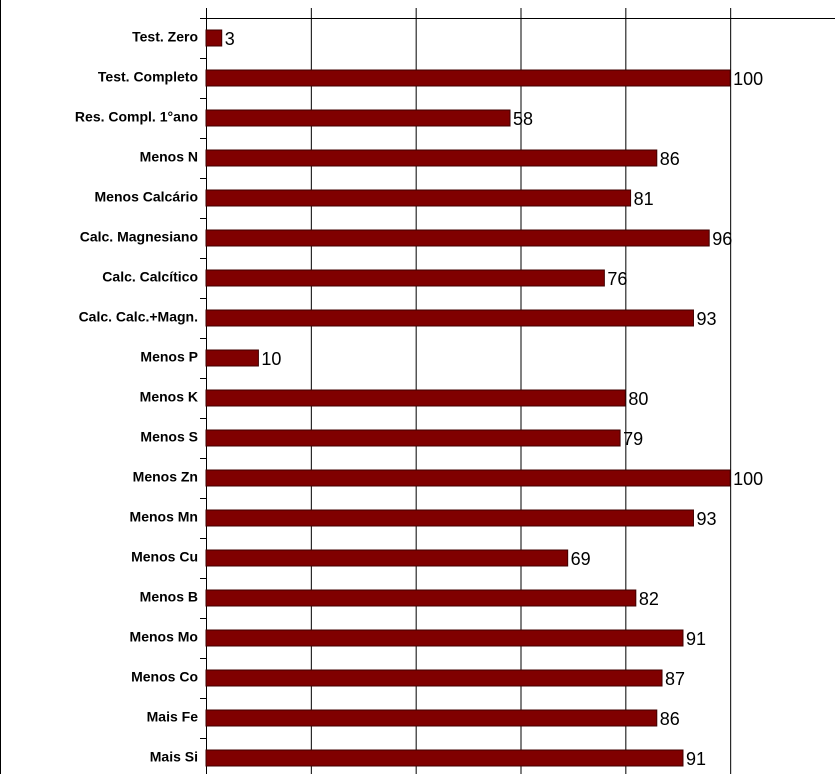  Describe the element at coordinates (271, 359) in the screenshot. I see `value-label: 10` at that location.